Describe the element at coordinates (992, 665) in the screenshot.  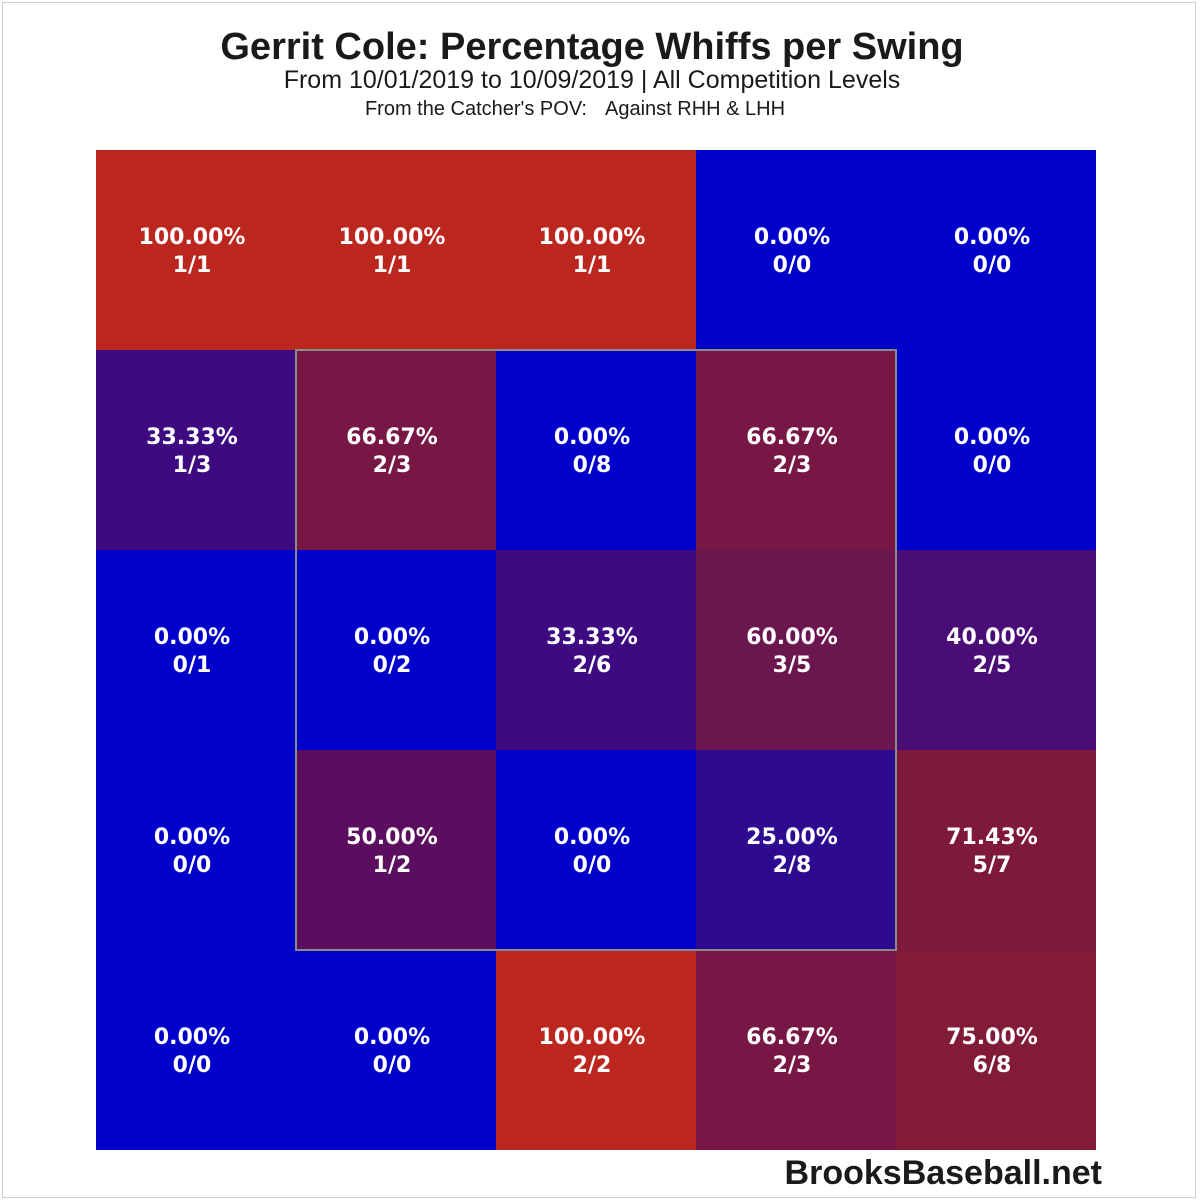
I see `zone-cell-ratio: 2/5` at that location.